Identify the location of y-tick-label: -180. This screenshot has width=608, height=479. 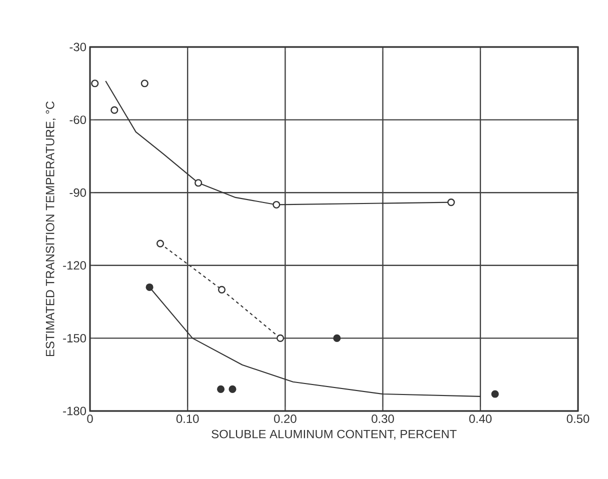
(74, 411).